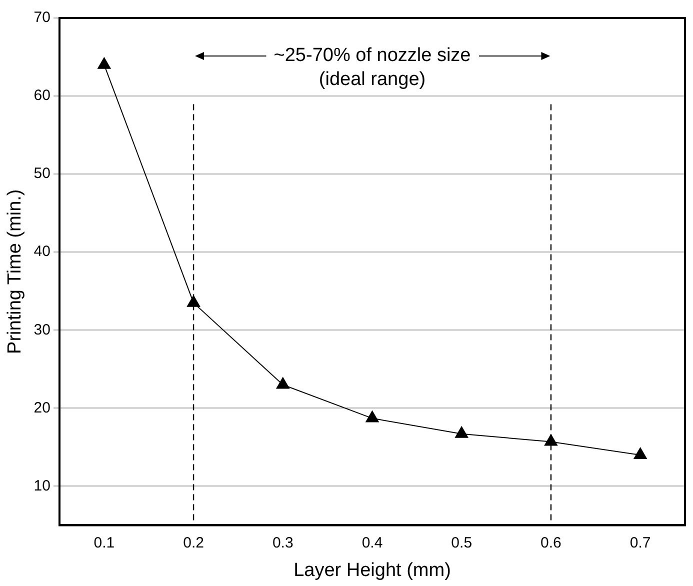  What do you see at coordinates (551, 543) in the screenshot?
I see `x-tick-label: 0.6` at bounding box center [551, 543].